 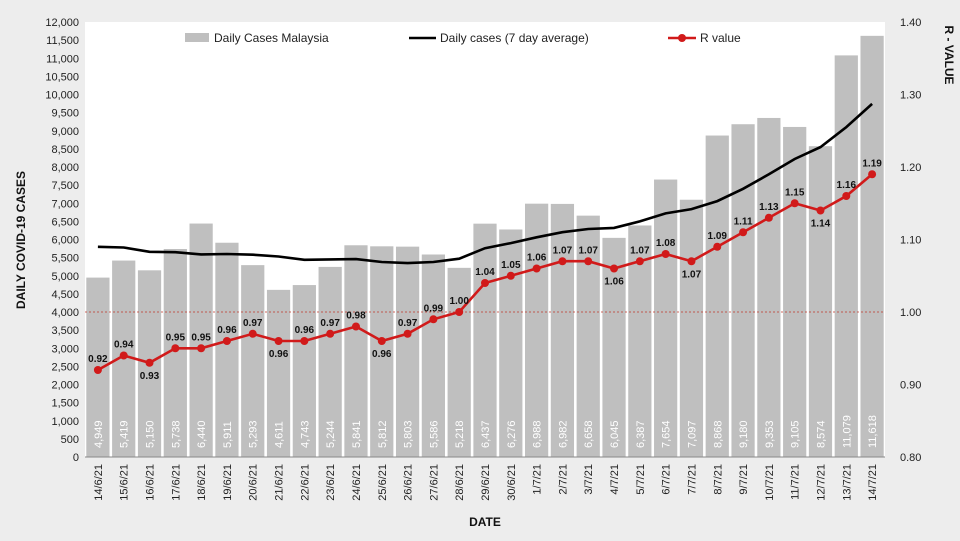 I want to click on bar-value-label: 11,618, so click(x=873, y=431).